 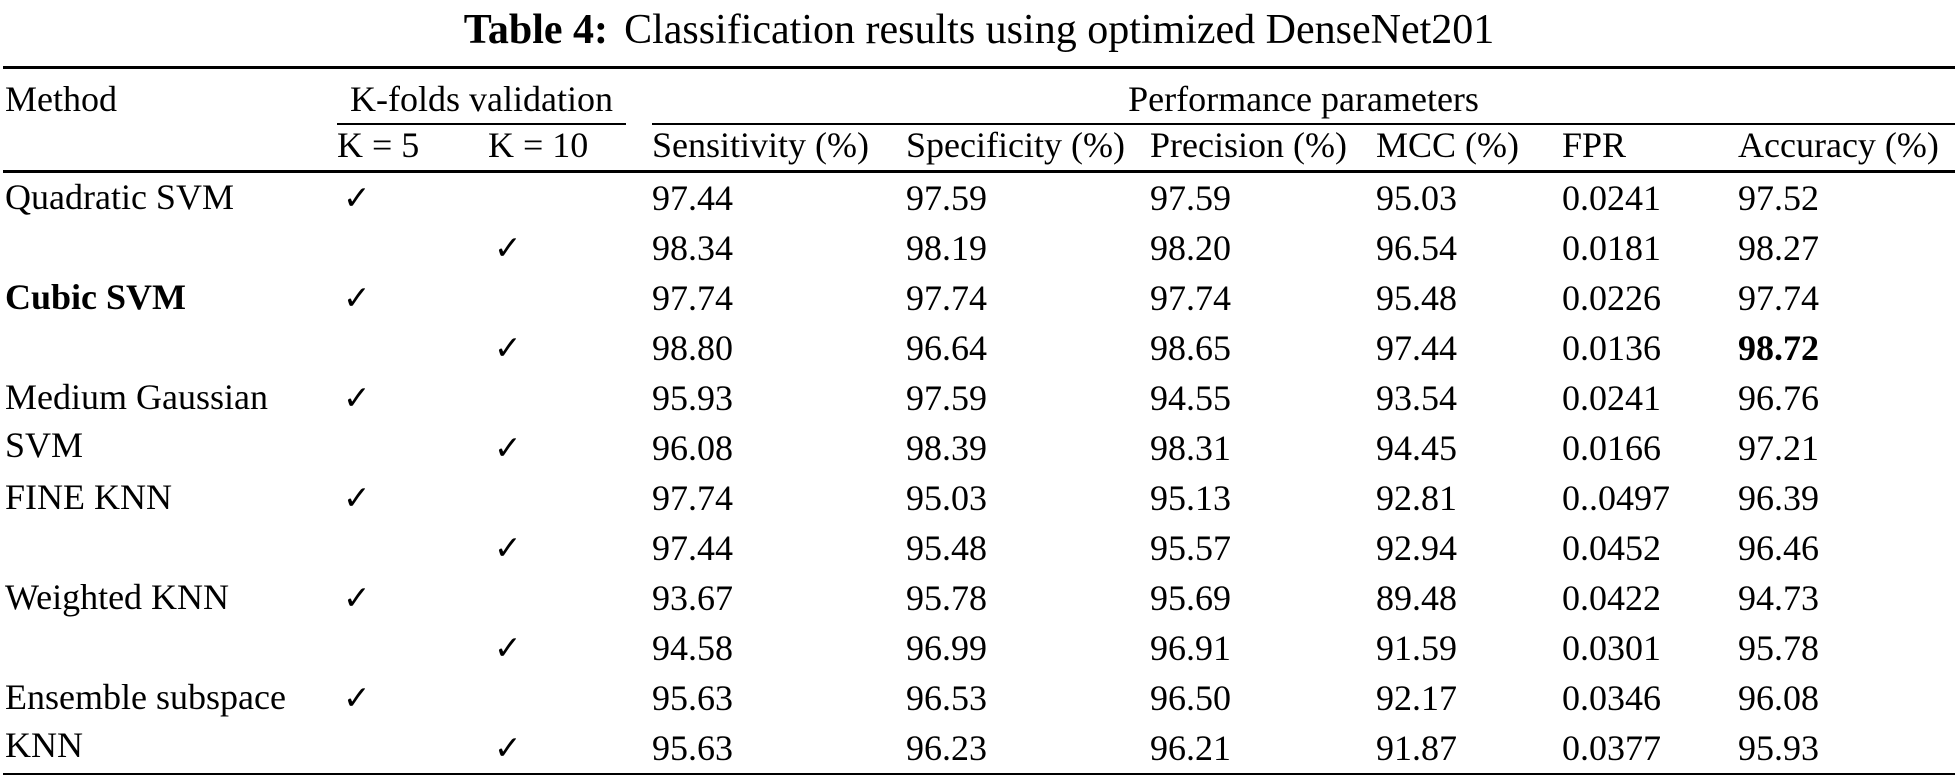 What do you see at coordinates (145, 721) in the screenshot?
I see `method-cell: Ensemble subspace KNN` at bounding box center [145, 721].